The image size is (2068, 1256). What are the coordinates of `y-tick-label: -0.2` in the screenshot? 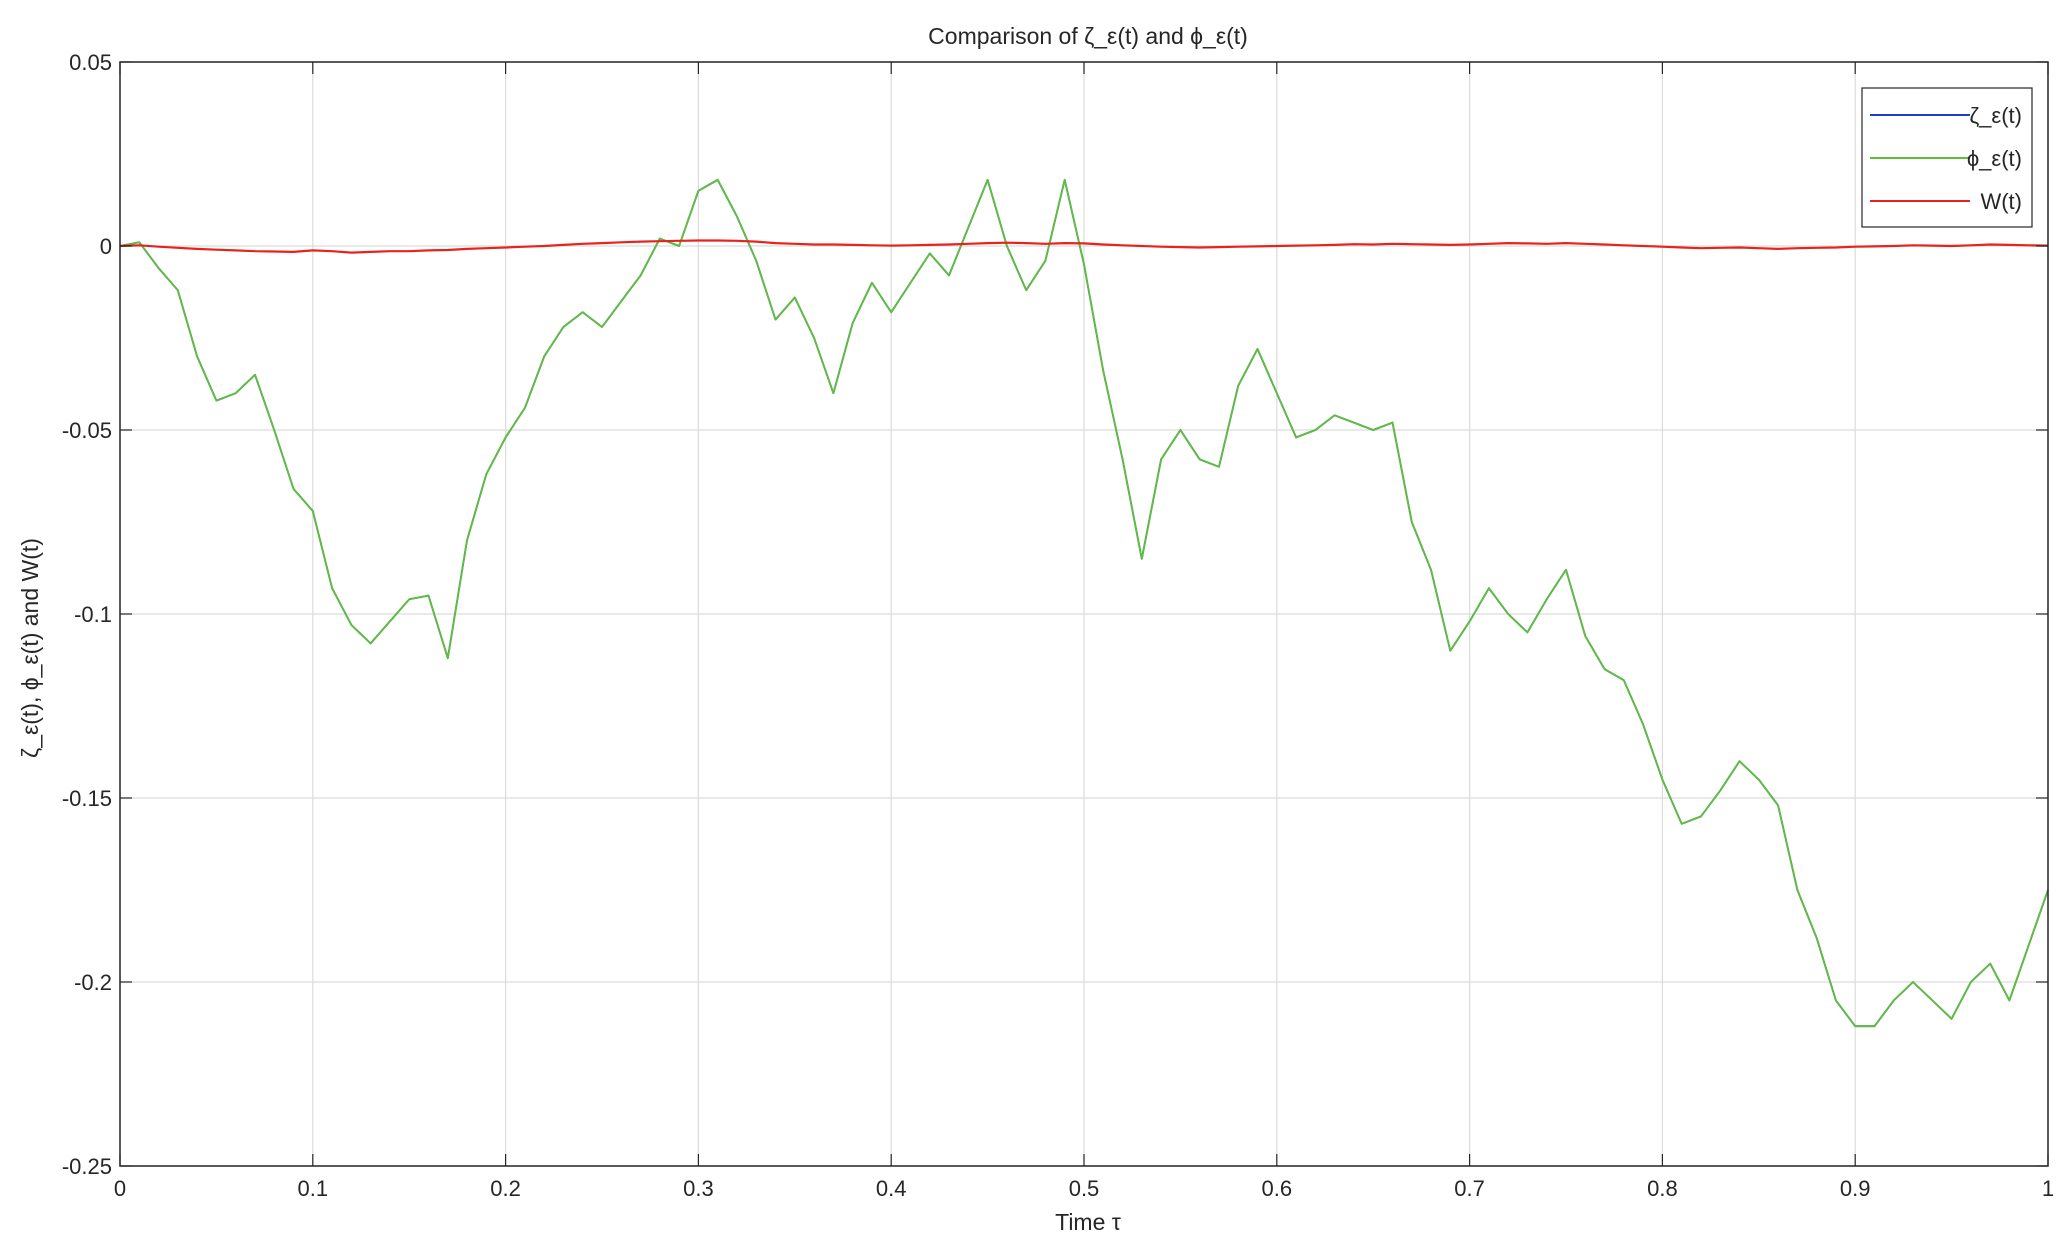 It's located at (93, 982).